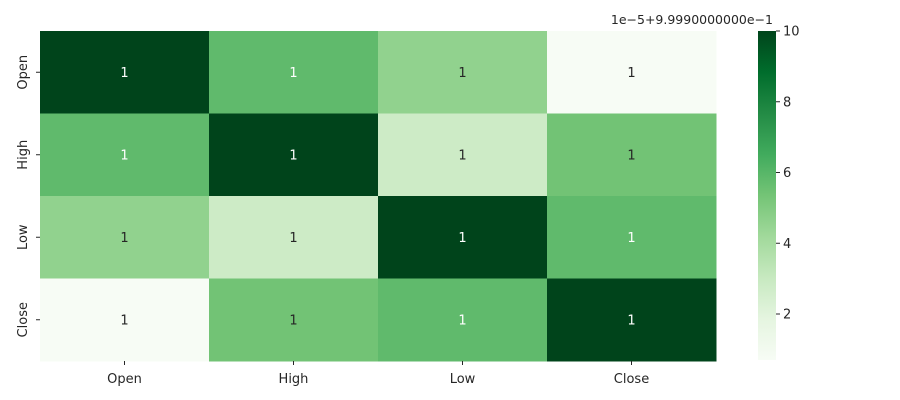 This screenshot has height=400, width=900. What do you see at coordinates (692, 19) in the screenshot?
I see `colorbar-offset-label: 1e−5+9.9990000000e−1` at bounding box center [692, 19].